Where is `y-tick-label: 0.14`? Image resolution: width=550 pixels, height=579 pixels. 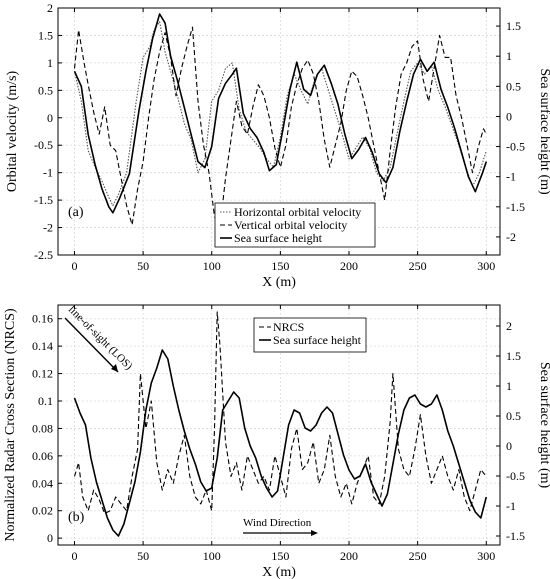
y-tick-label: 0.14 is located at coordinates (42, 346).